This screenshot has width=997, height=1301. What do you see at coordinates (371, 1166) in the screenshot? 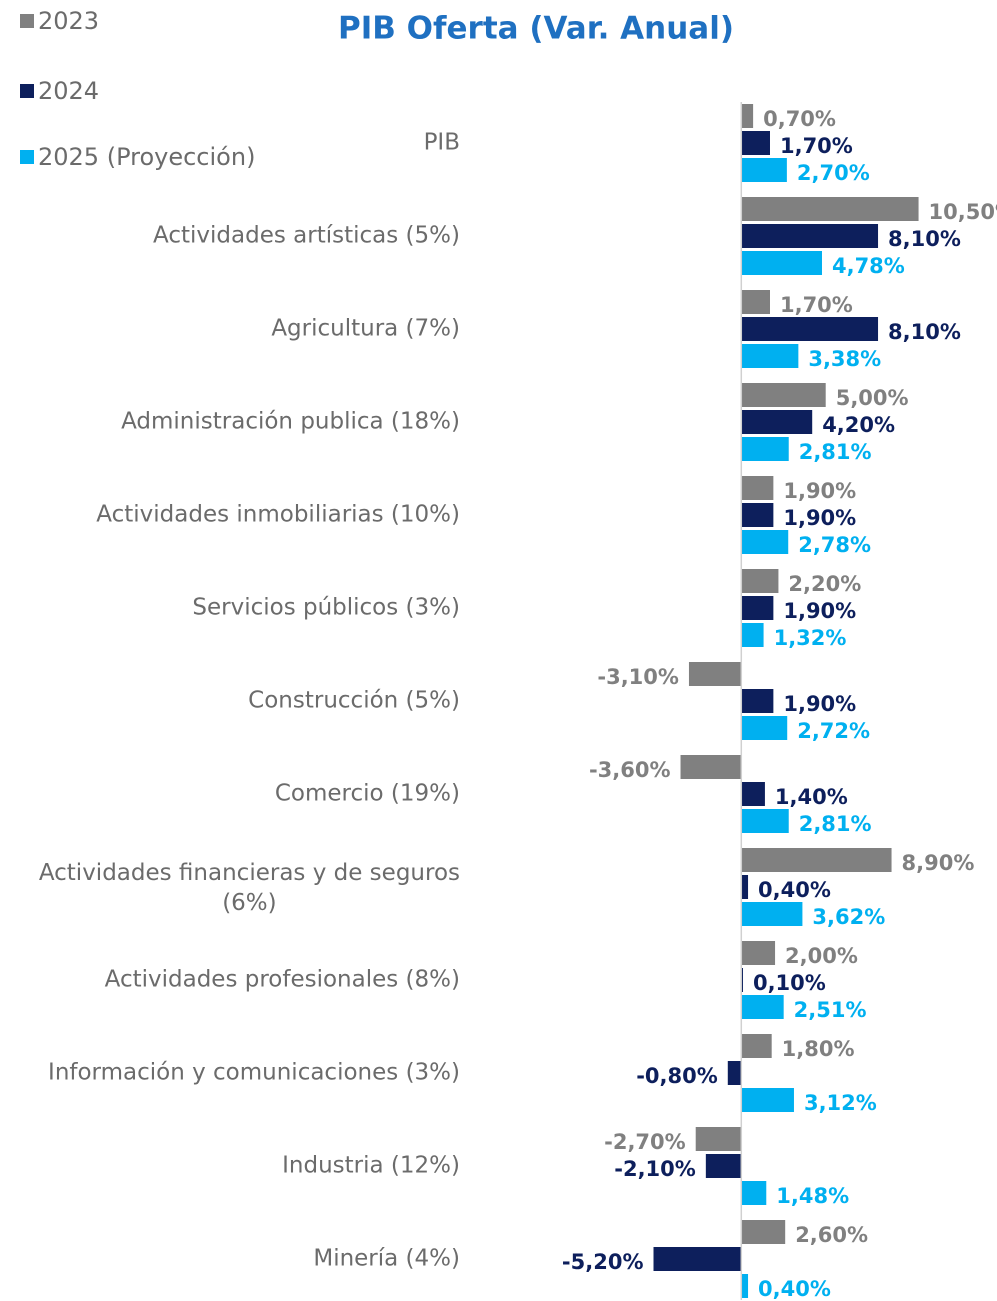
I see `category-label: Industria (12%)` at bounding box center [371, 1166].